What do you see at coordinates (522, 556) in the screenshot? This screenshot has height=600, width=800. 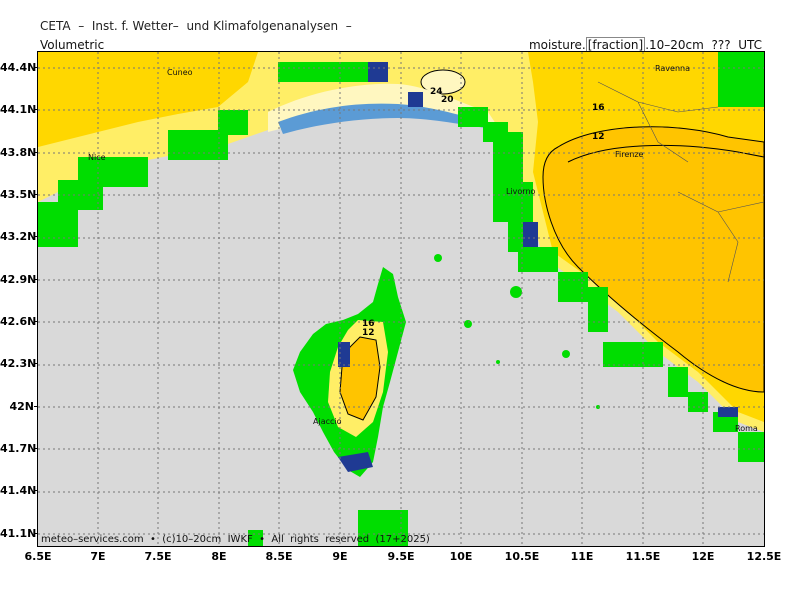 I see `lon-label: 10.5E` at bounding box center [522, 556].